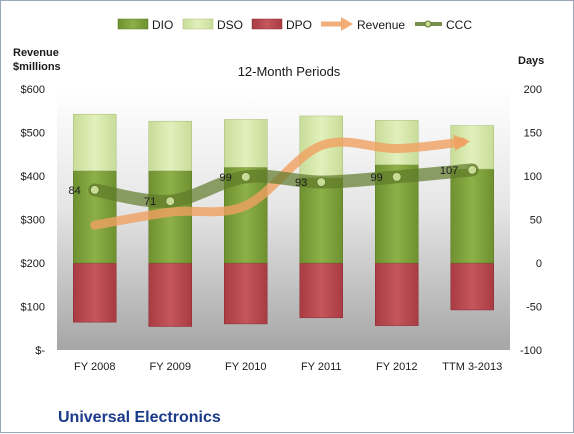 The width and height of the screenshot is (574, 434). What do you see at coordinates (33, 90) in the screenshot?
I see `left-tick-label: $600` at bounding box center [33, 90].